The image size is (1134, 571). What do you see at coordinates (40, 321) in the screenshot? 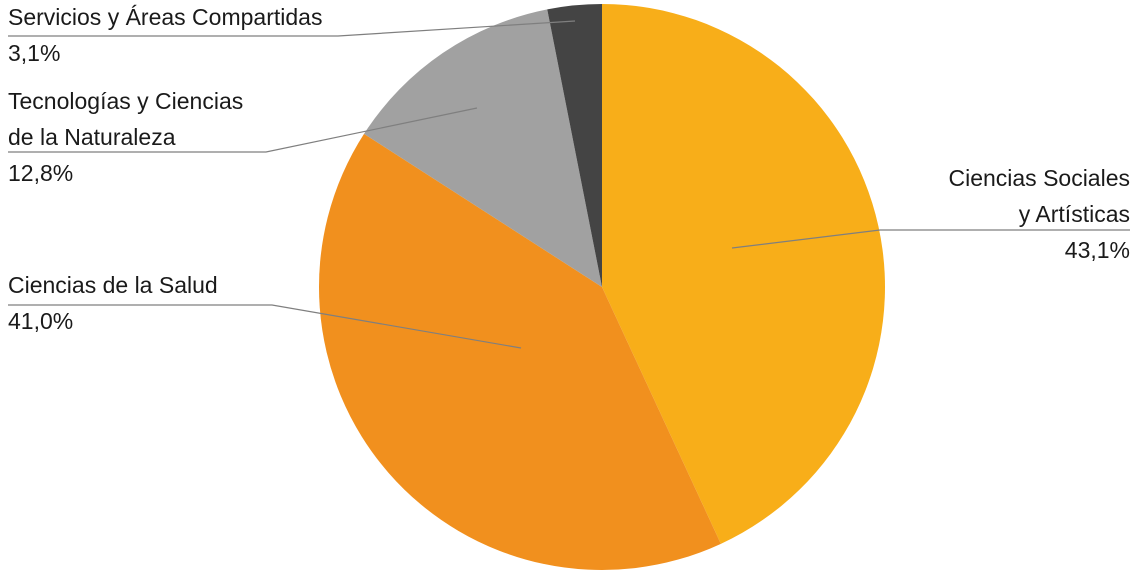
I see `slice-value-label: 41,0%` at bounding box center [40, 321].